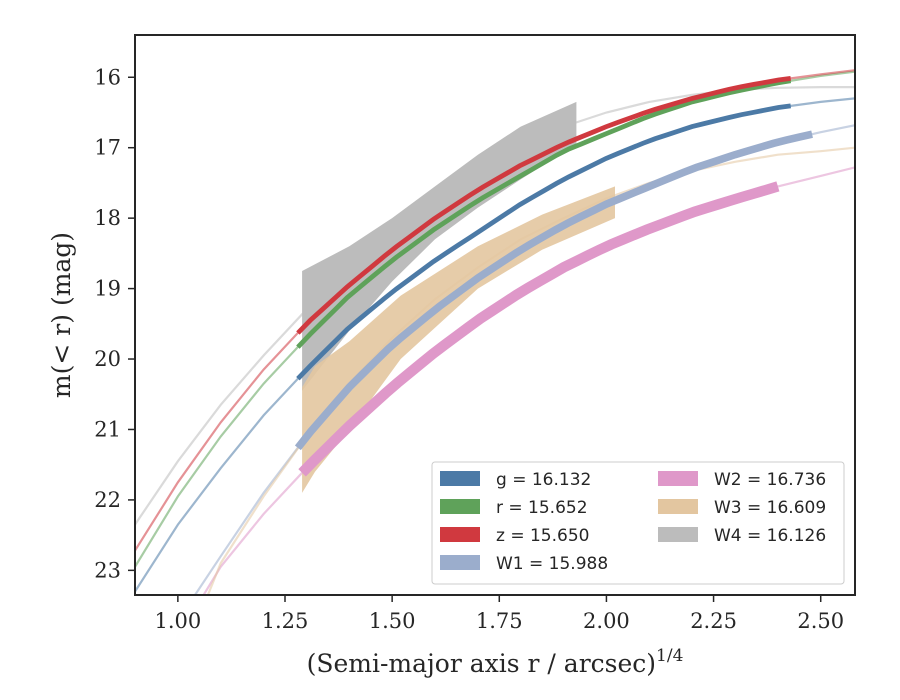  I want to click on legend-label-z: z = 15.650, so click(542, 536).